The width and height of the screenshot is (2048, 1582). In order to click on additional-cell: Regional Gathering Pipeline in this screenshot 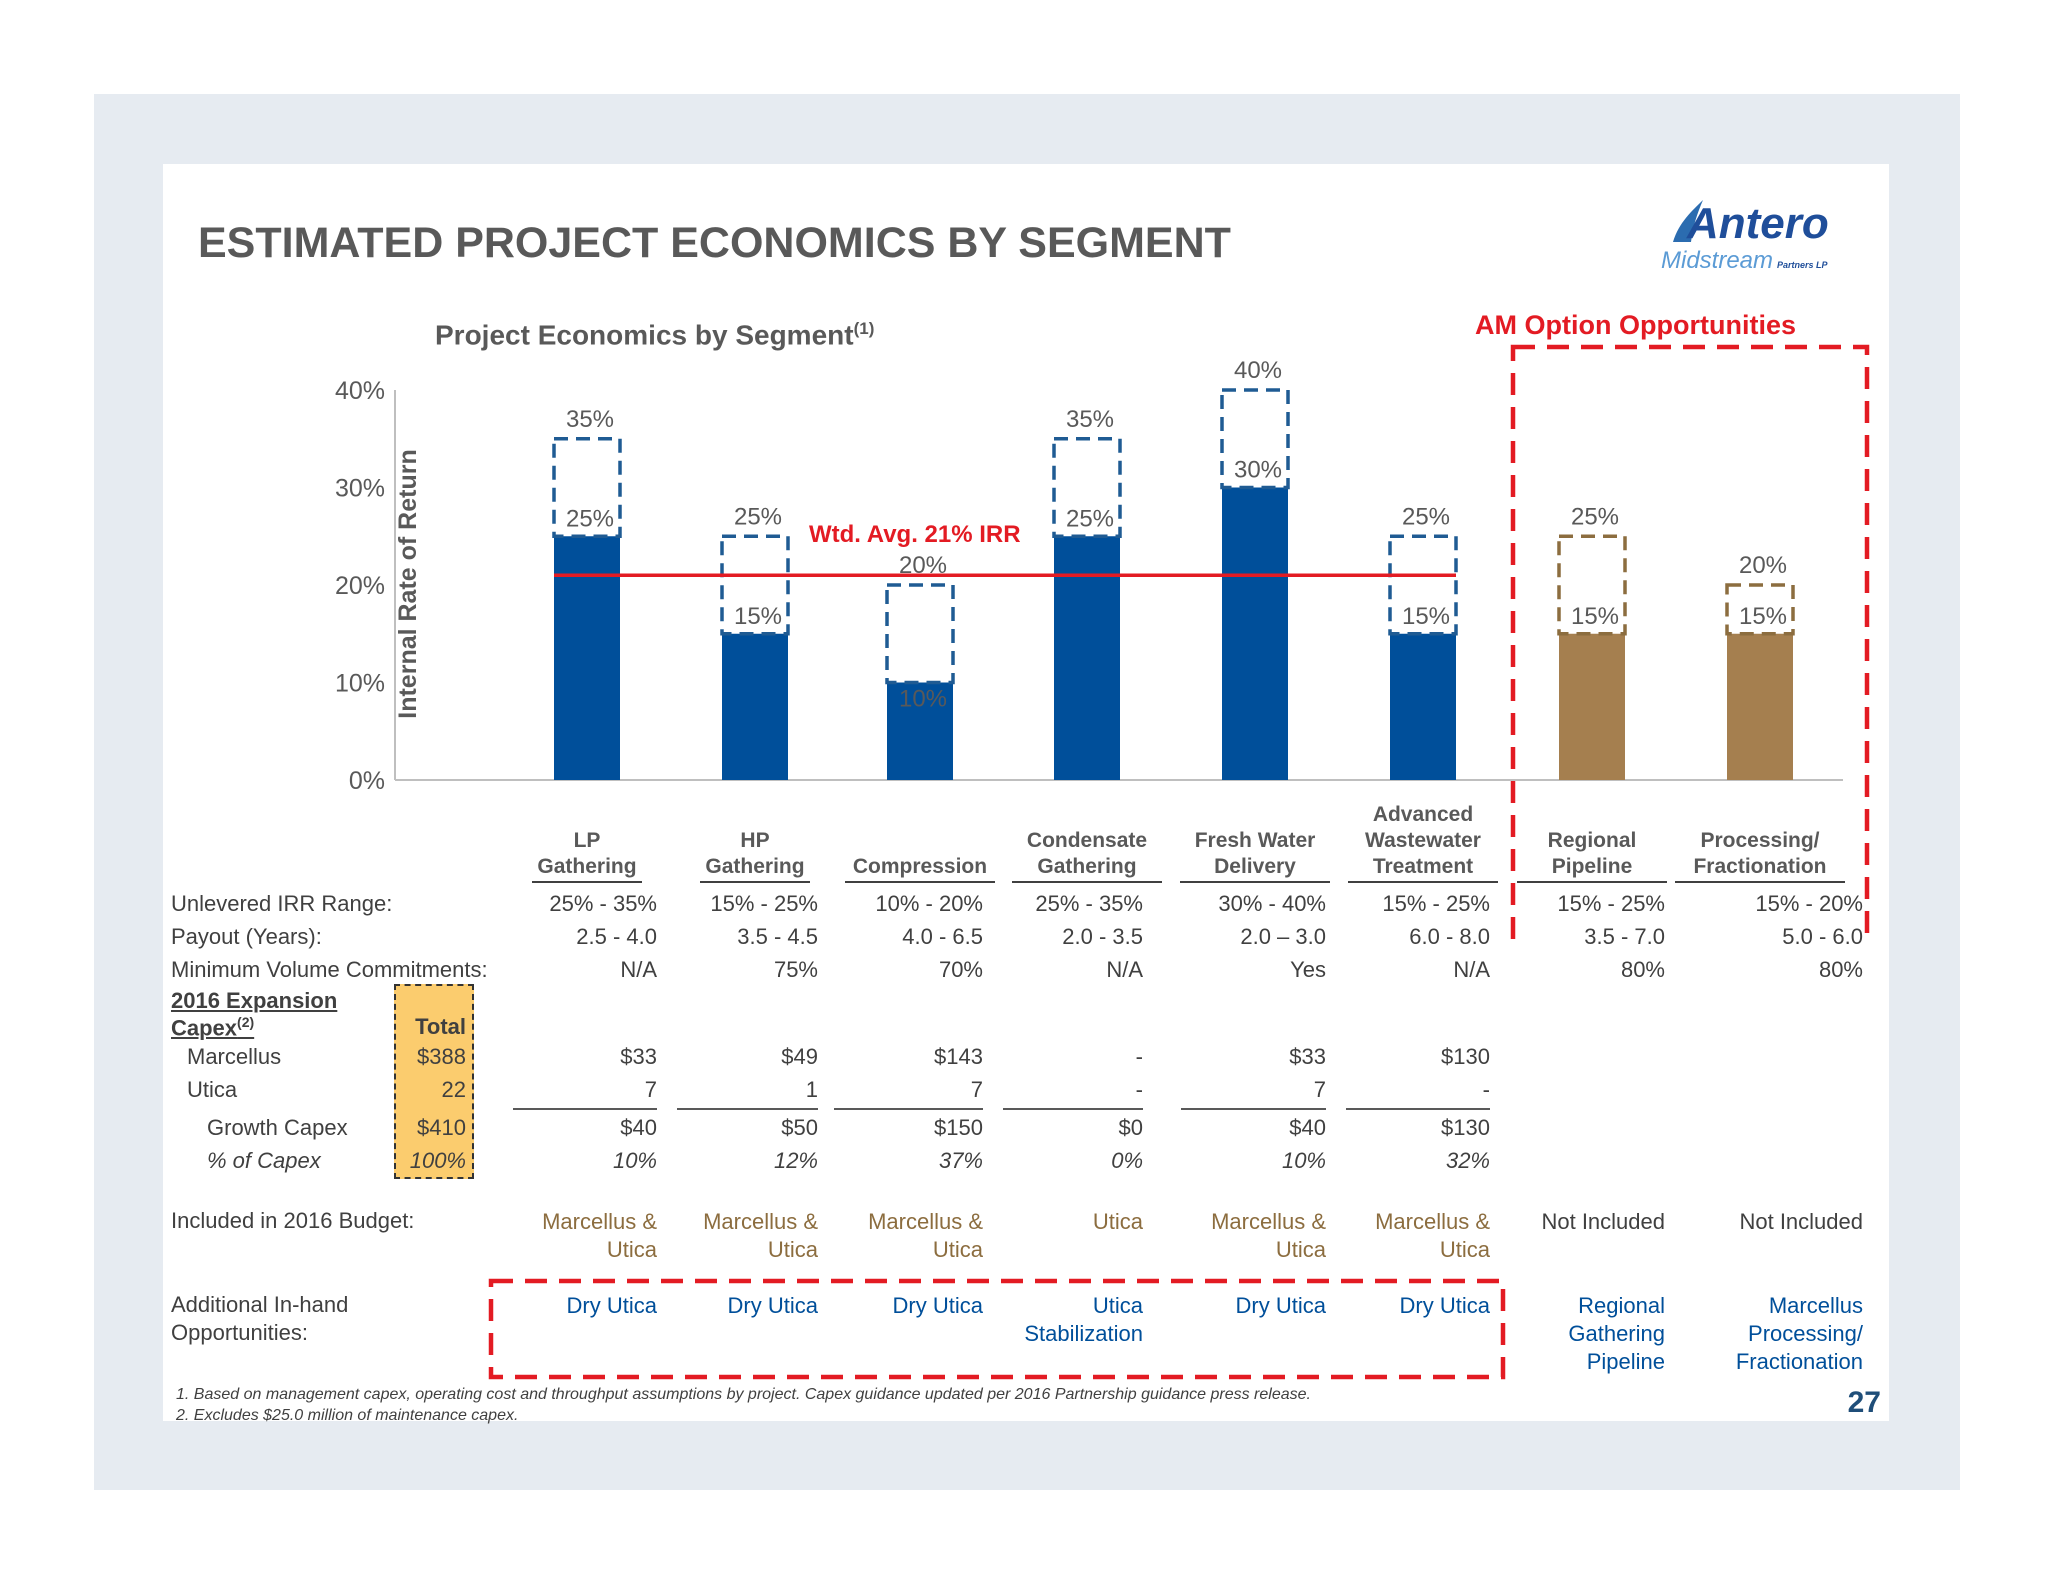, I will do `click(1565, 1334)`.